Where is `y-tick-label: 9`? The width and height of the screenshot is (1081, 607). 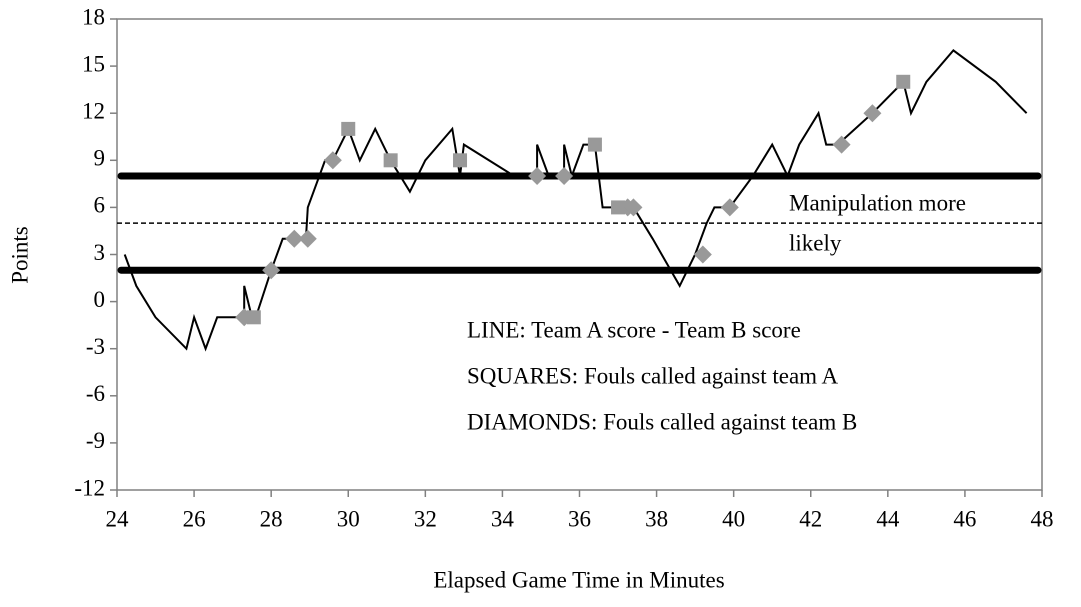
y-tick-label: 9 is located at coordinates (100, 158).